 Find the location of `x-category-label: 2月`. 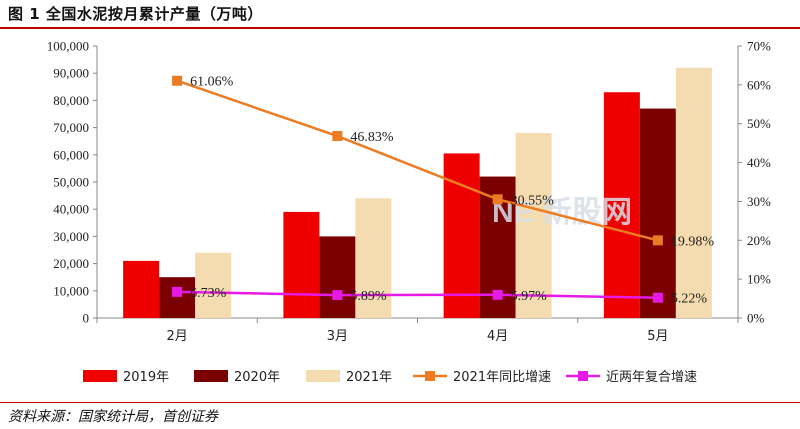

x-category-label: 2月 is located at coordinates (176, 336).